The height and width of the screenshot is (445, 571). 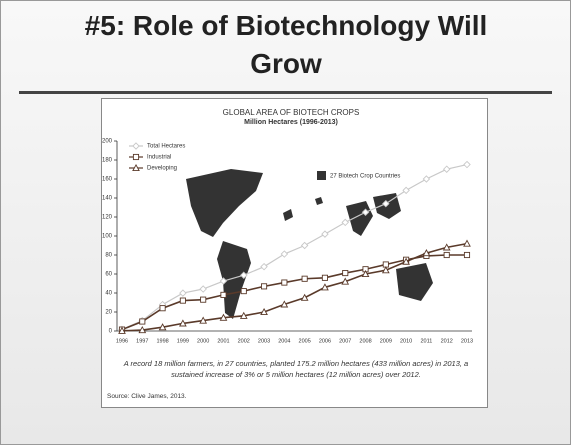 I want to click on annotation-swatch, so click(x=321, y=175).